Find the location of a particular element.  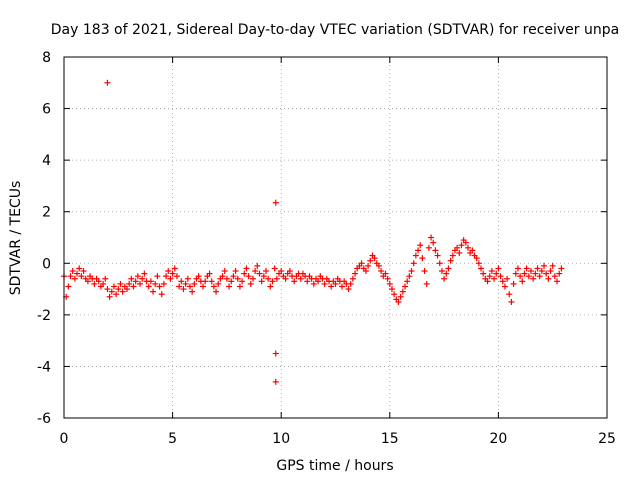

x-axis-label: GPS time / hours is located at coordinates (334, 466).